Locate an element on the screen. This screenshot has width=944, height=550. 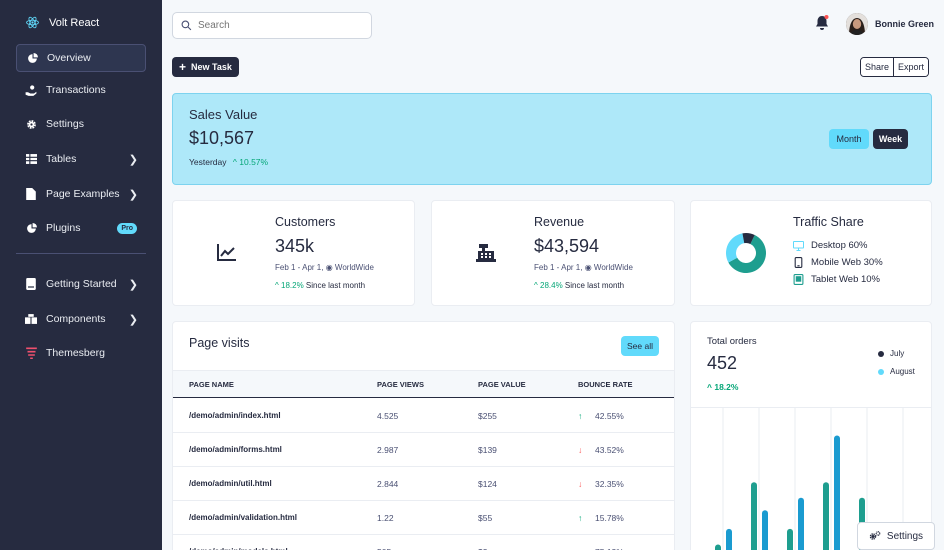
sidebar-item-settings: Settings is located at coordinates (81, 124).